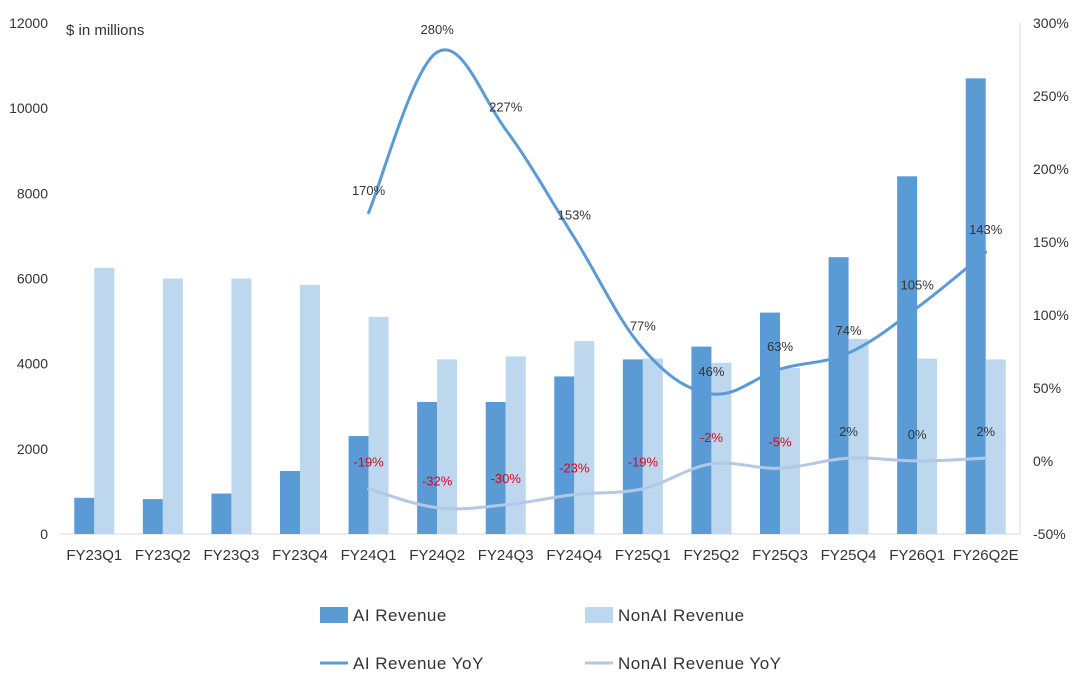 Image resolution: width=1080 pixels, height=686 pixels. Describe the element at coordinates (1051, 96) in the screenshot. I see `y-right-tick-label: 250%` at that location.